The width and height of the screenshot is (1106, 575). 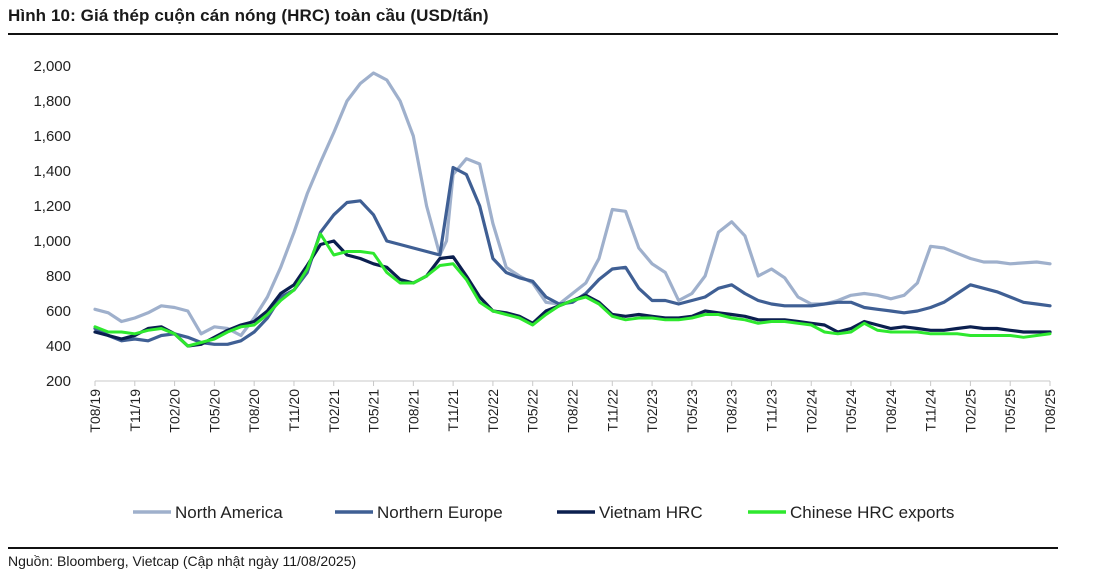 What do you see at coordinates (692, 411) in the screenshot?
I see `x-tick-label: T05/23` at bounding box center [692, 411].